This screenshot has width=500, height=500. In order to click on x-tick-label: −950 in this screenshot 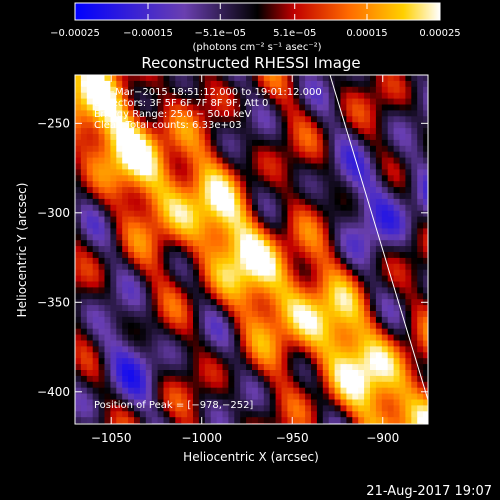, I will do `click(292, 438)`.